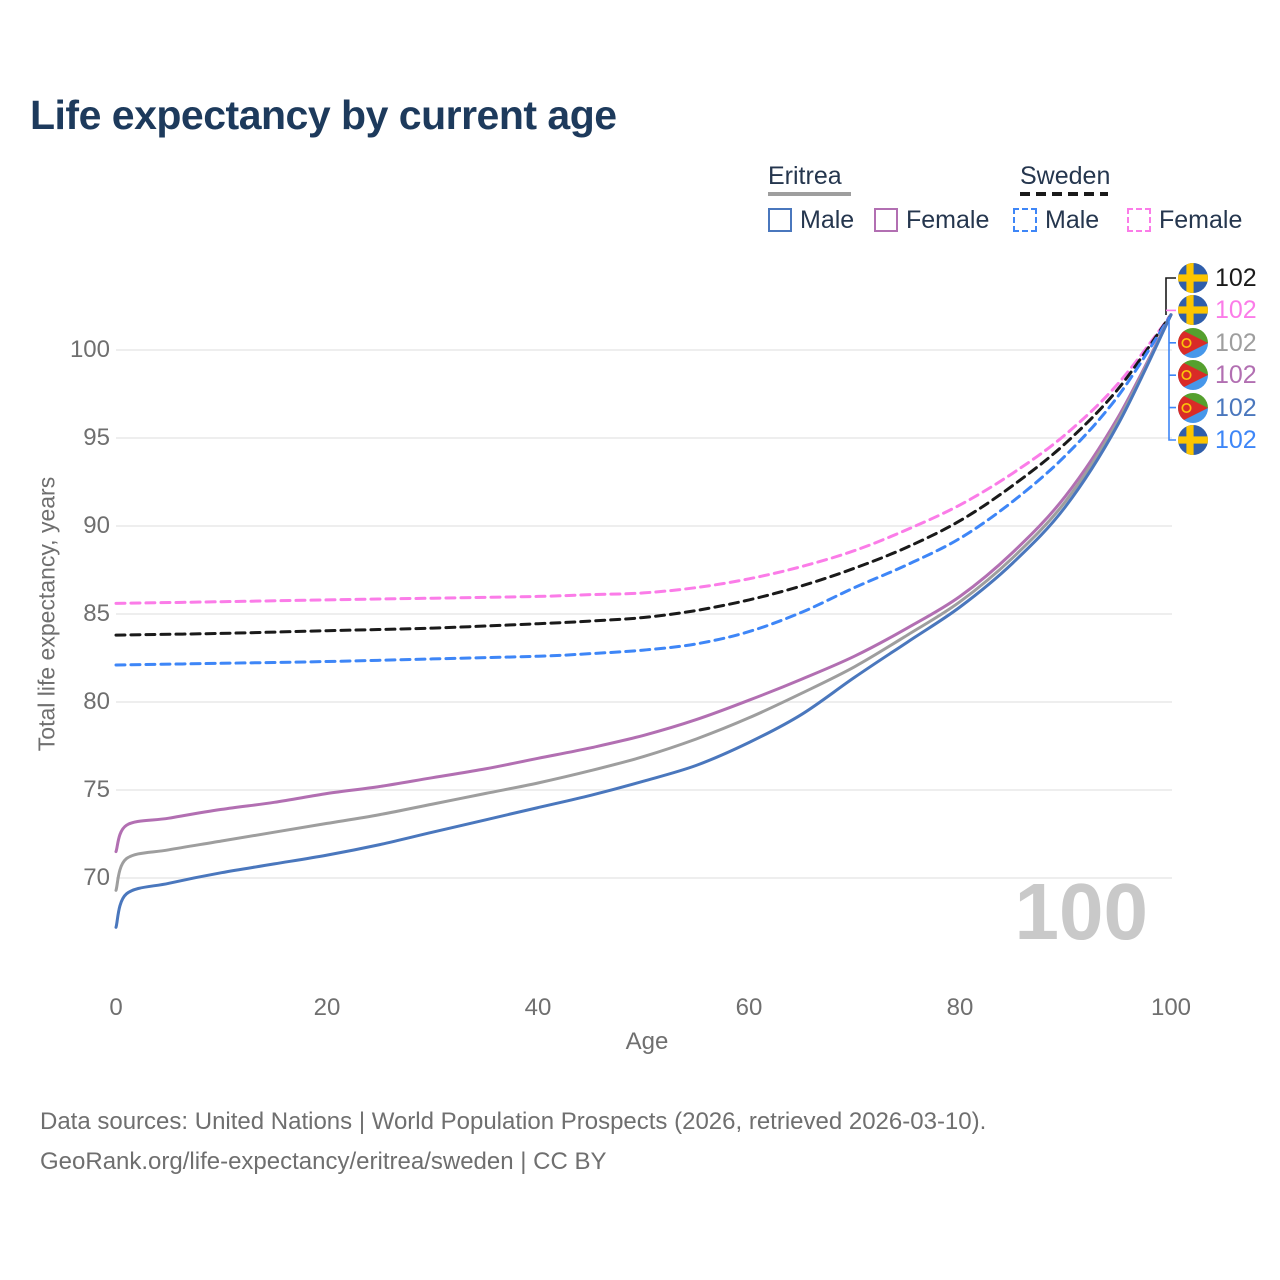 Image resolution: width=1280 pixels, height=1280 pixels. What do you see at coordinates (1139, 220) in the screenshot?
I see `sweden-female-swatch` at bounding box center [1139, 220].